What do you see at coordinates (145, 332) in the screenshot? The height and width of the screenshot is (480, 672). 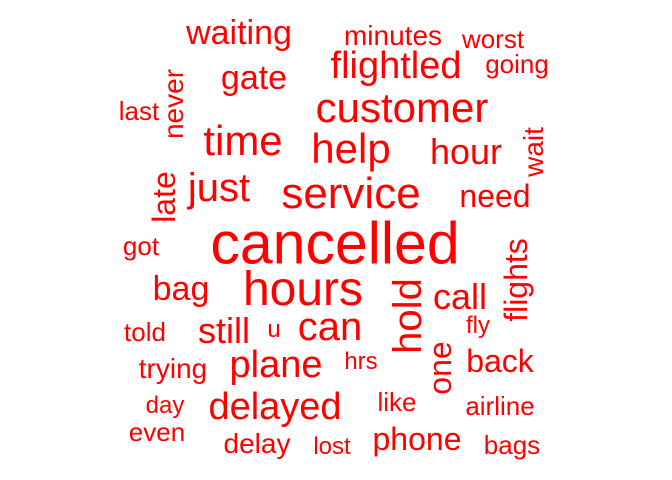 I see `word-told: told` at bounding box center [145, 332].